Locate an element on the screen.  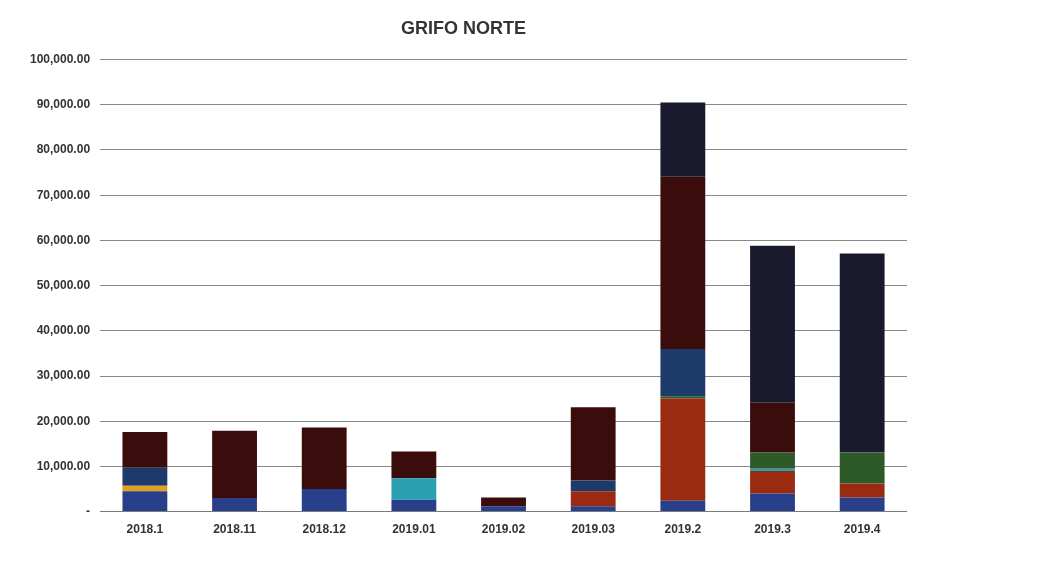
y-tick-label: 100,000.00 is located at coordinates (60, 58).